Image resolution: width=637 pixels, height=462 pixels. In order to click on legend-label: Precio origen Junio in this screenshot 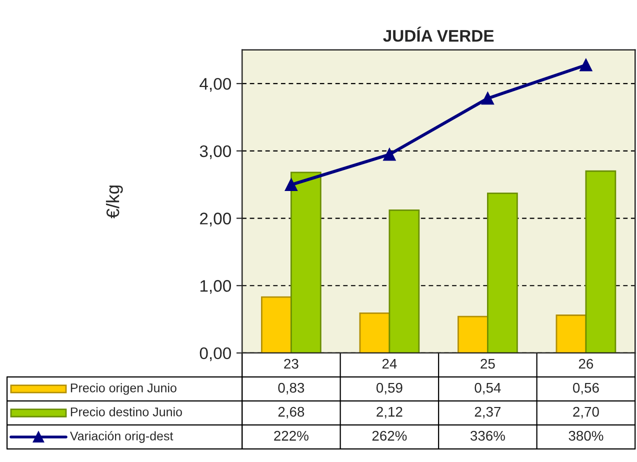, I will do `click(123, 389)`.